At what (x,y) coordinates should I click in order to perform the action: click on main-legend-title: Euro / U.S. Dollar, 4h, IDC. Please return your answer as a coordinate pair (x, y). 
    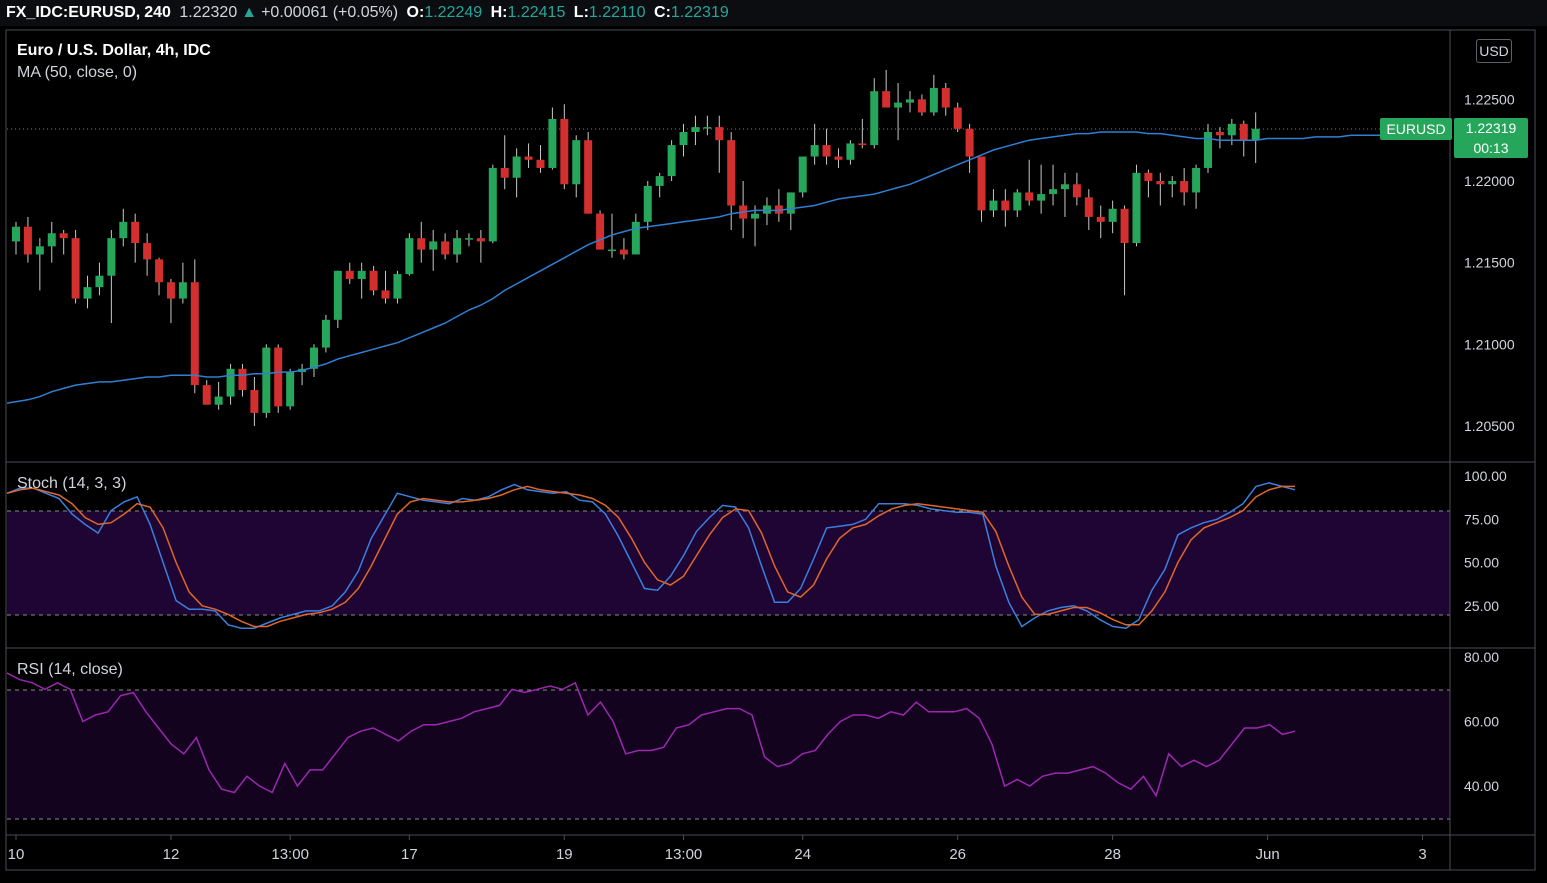
    Looking at the image, I should click on (114, 51).